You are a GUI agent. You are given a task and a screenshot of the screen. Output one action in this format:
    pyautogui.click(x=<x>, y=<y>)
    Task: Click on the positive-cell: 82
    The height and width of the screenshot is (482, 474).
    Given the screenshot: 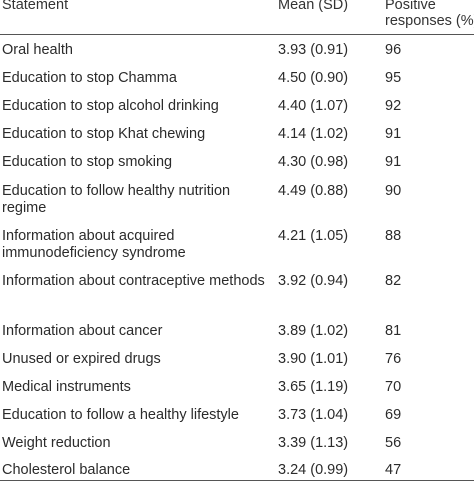 What is the action you would take?
    pyautogui.click(x=393, y=281)
    